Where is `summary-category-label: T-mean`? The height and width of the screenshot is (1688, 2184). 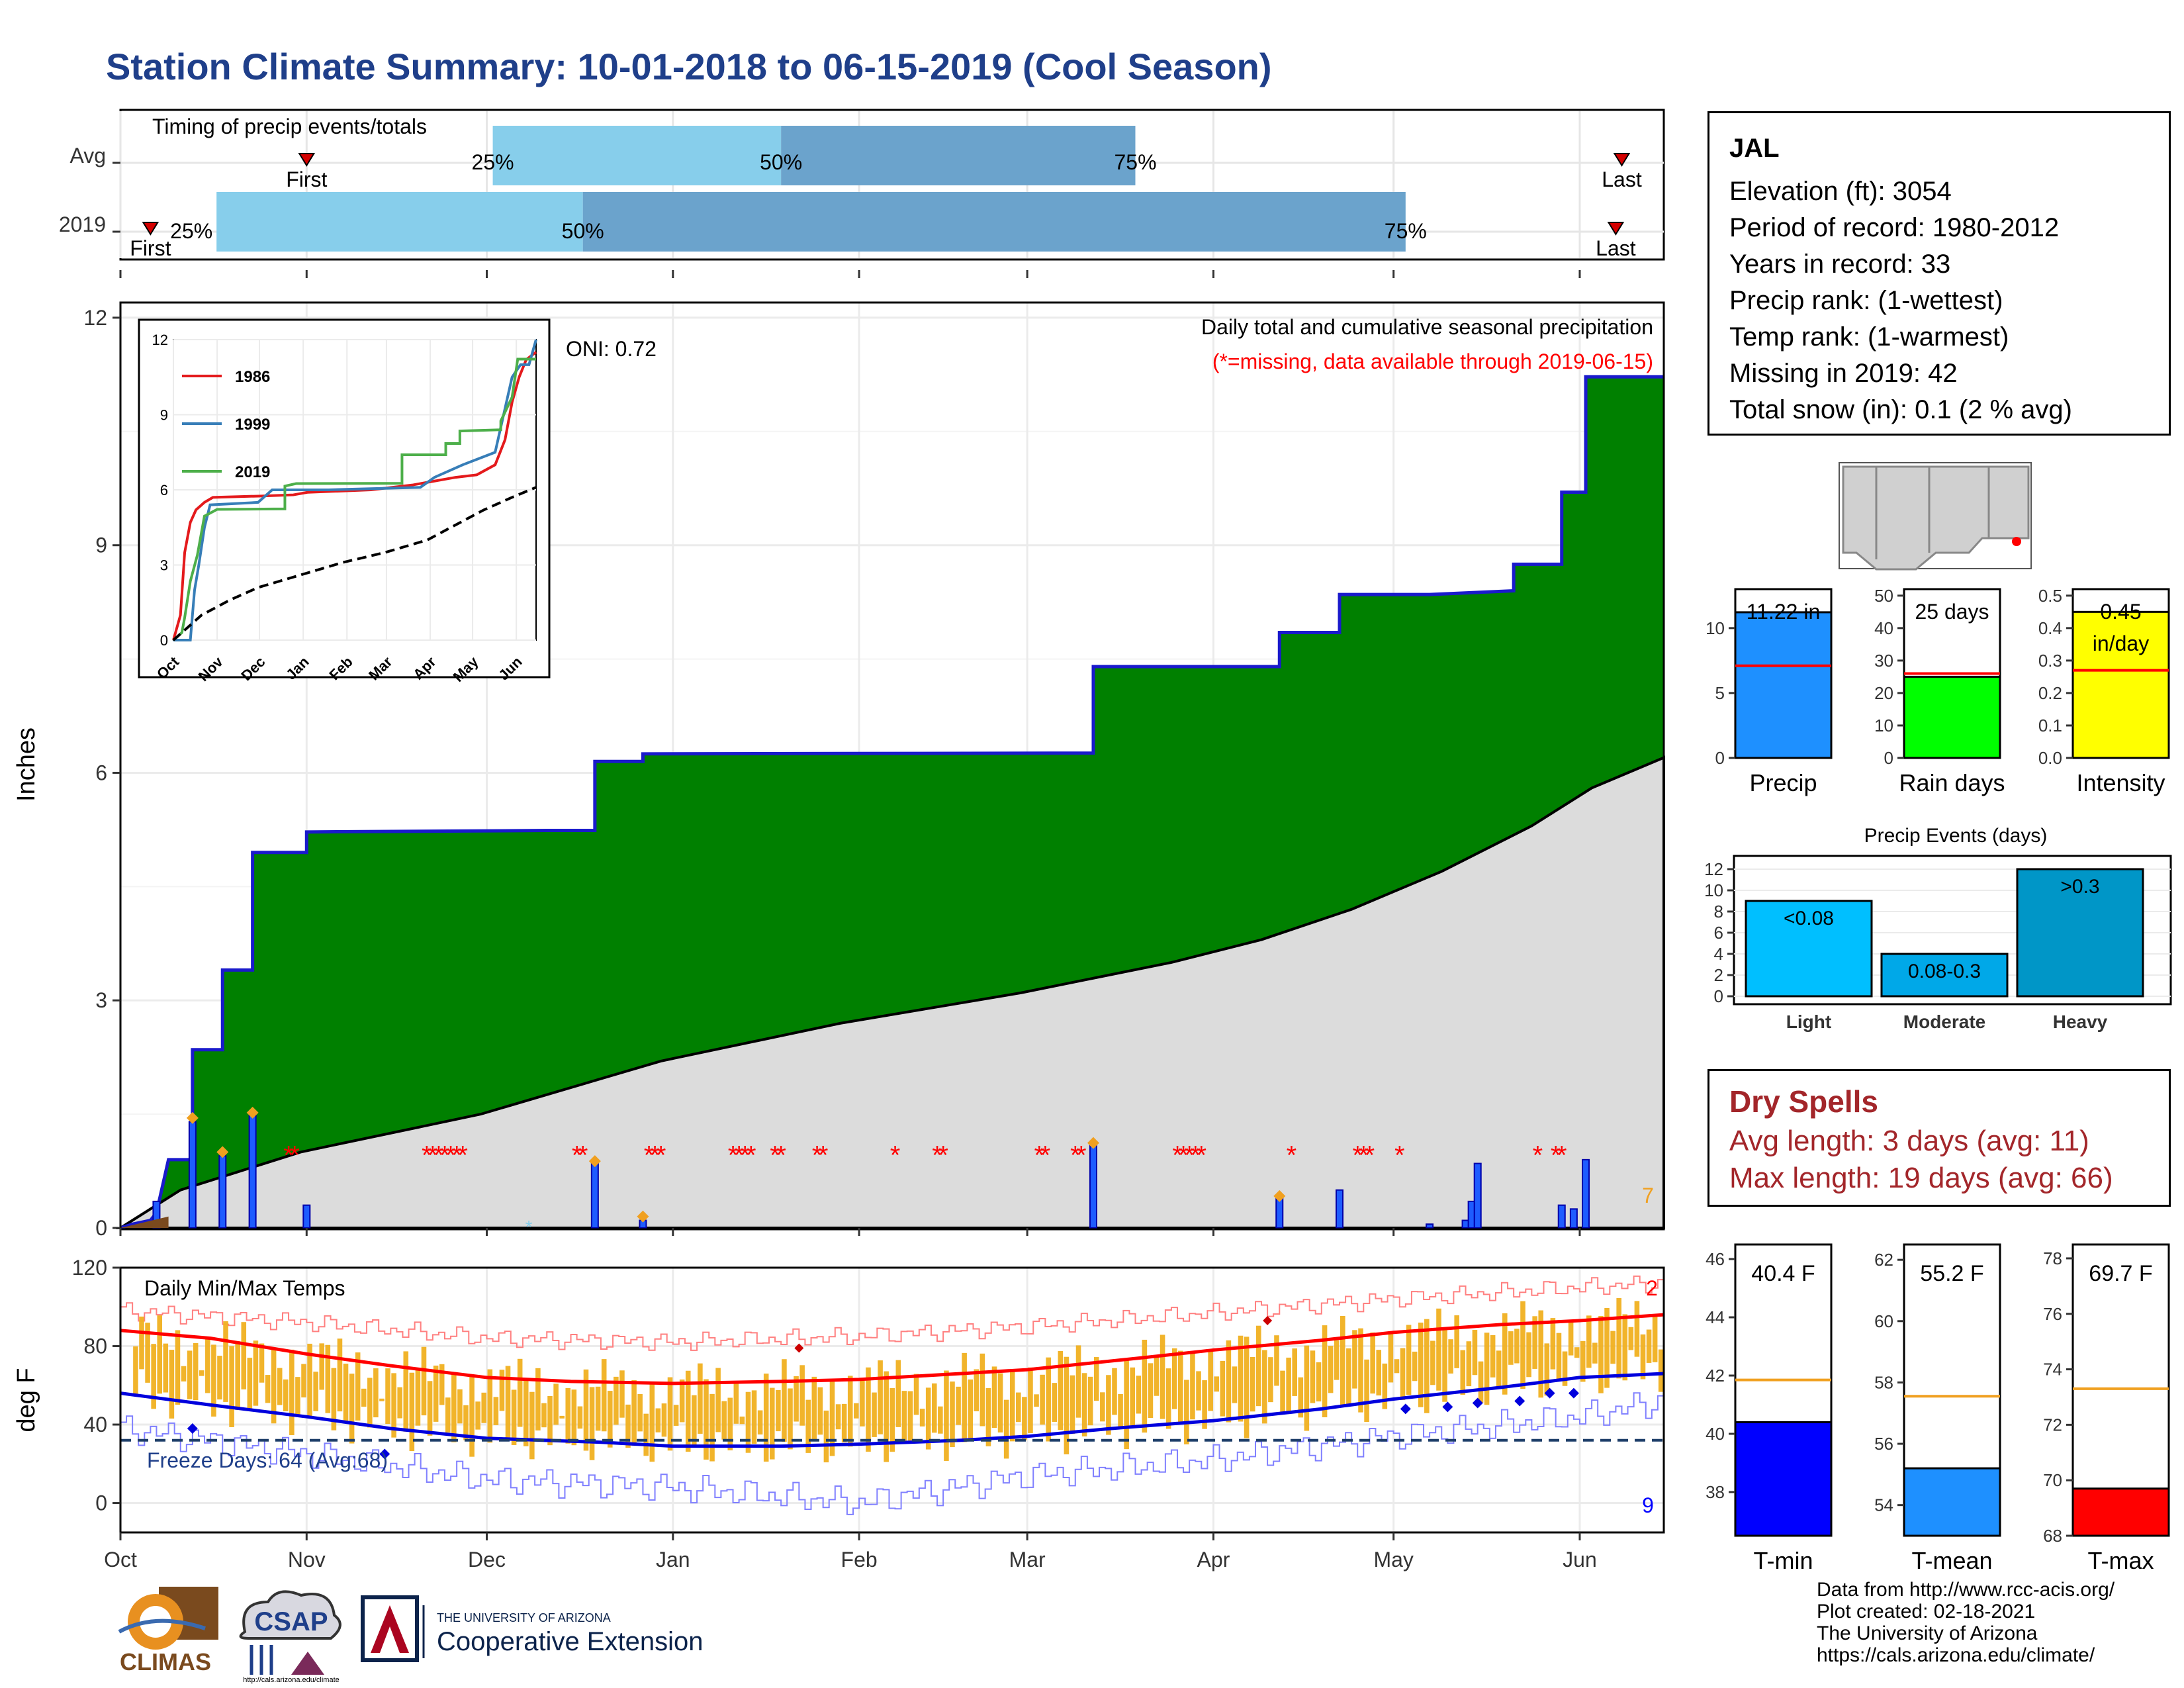
summary-category-label: T-mean is located at coordinates (1951, 1560).